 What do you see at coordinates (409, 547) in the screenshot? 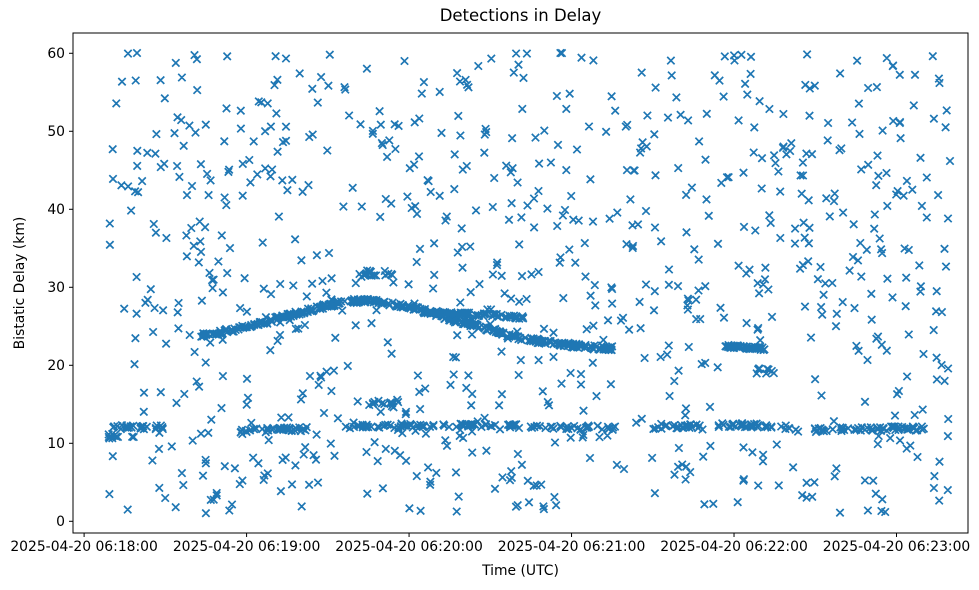
I see `svg-text: 2025-04-20 06:20:00` at bounding box center [409, 547].